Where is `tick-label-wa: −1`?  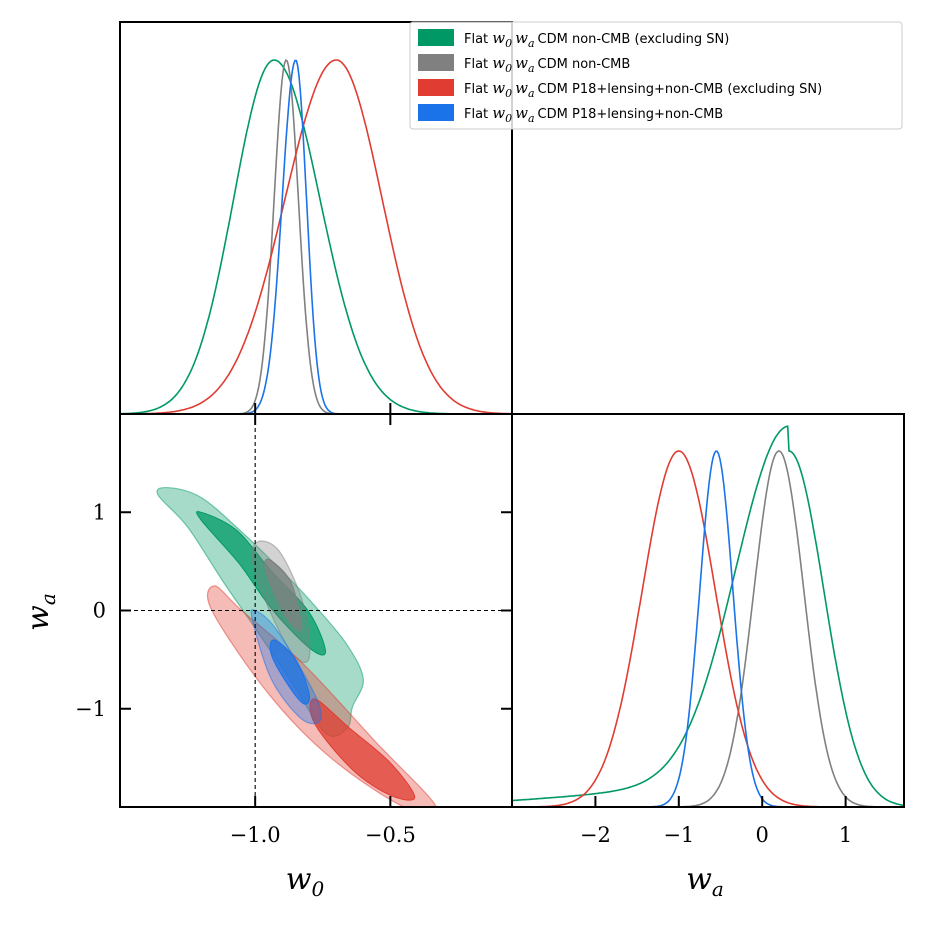 tick-label-wa: −1 is located at coordinates (90, 709).